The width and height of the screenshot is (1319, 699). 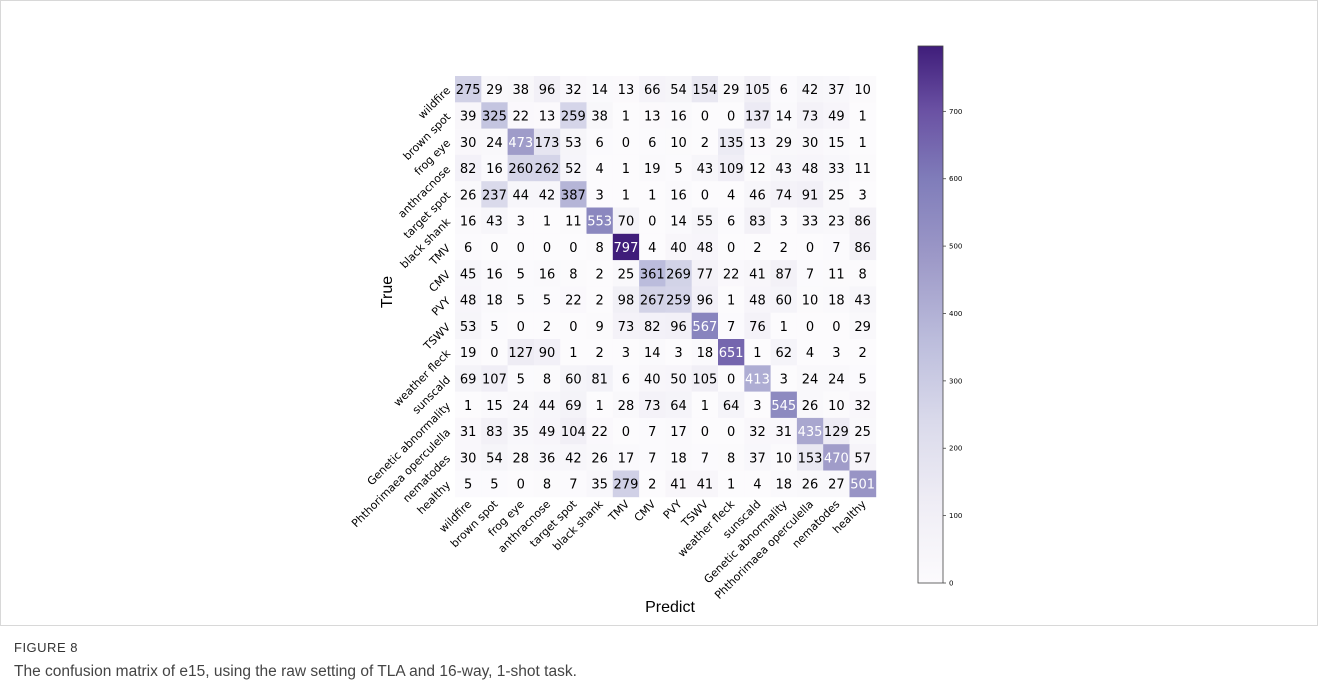 What do you see at coordinates (757, 406) in the screenshot?
I see `cell-value: 3` at bounding box center [757, 406].